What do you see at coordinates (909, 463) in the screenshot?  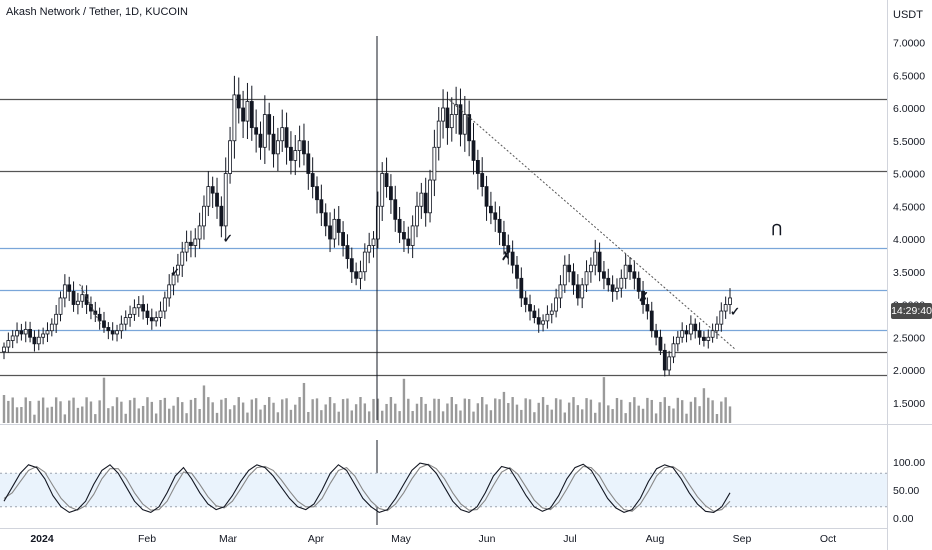 I see `osc-tick-label: 100.00` at bounding box center [909, 463].